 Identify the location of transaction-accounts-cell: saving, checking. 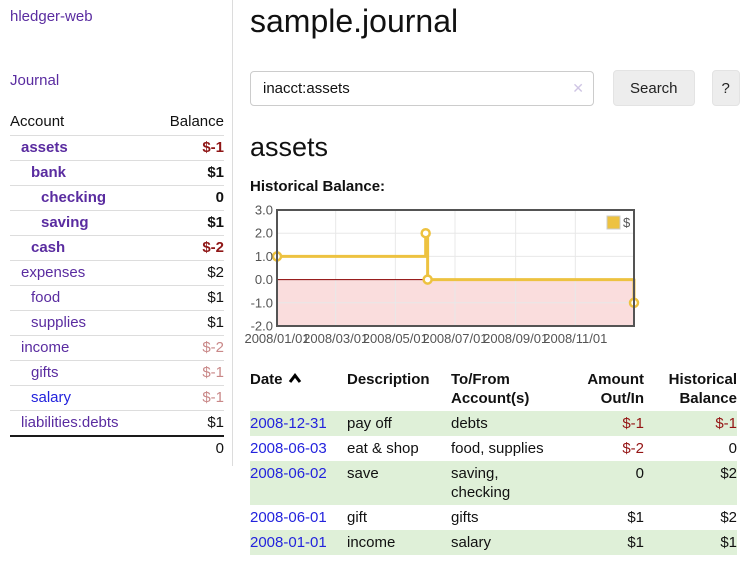
(481, 483).